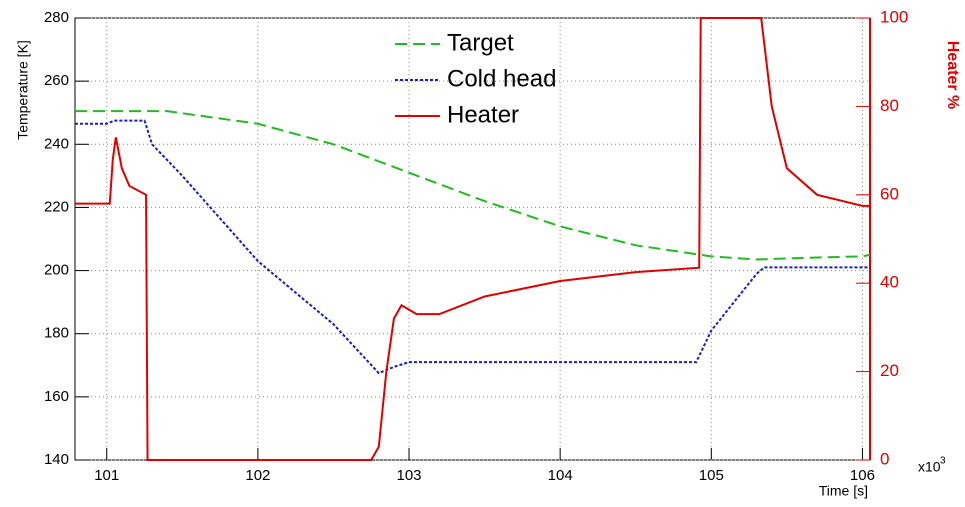 This screenshot has width=965, height=507. I want to click on x-multiplier: x10, so click(929, 467).